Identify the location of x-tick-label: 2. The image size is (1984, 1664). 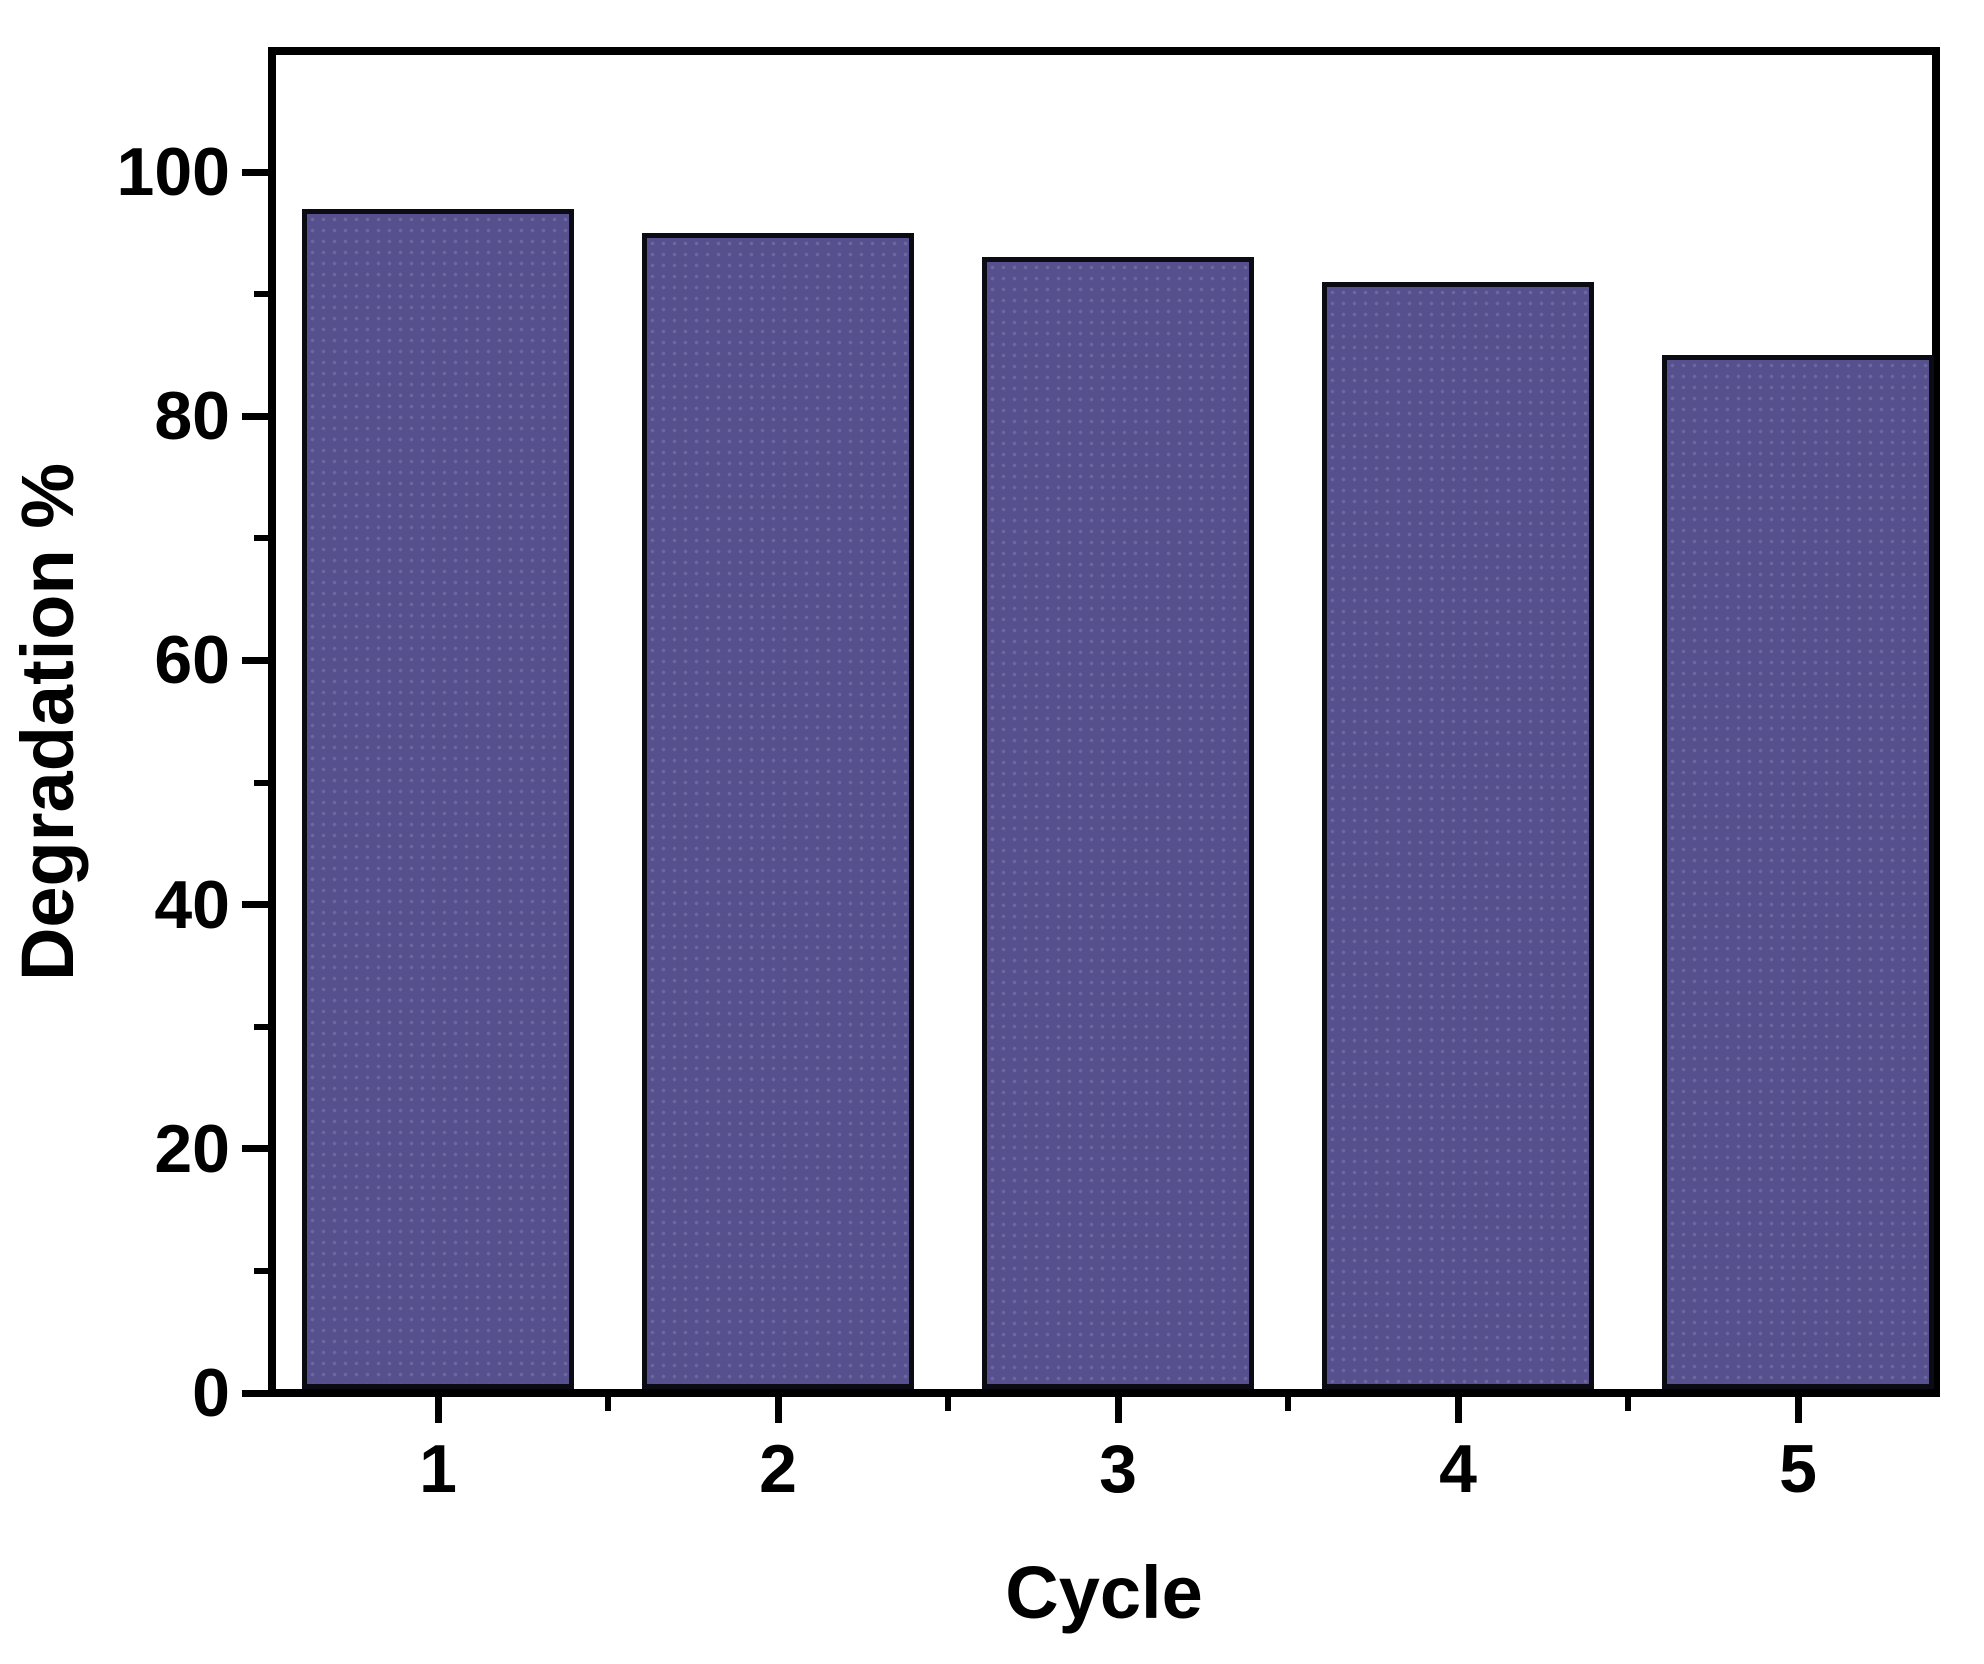
(778, 1469).